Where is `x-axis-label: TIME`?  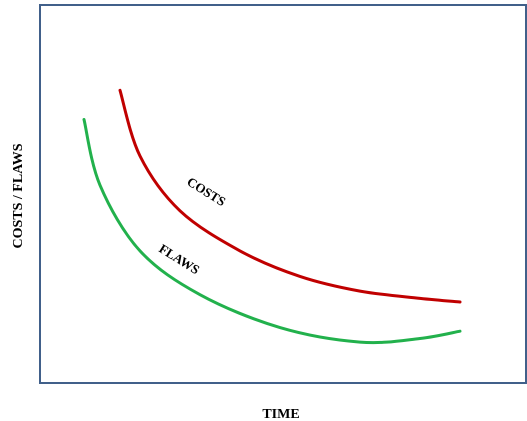 x-axis-label: TIME is located at coordinates (280, 414).